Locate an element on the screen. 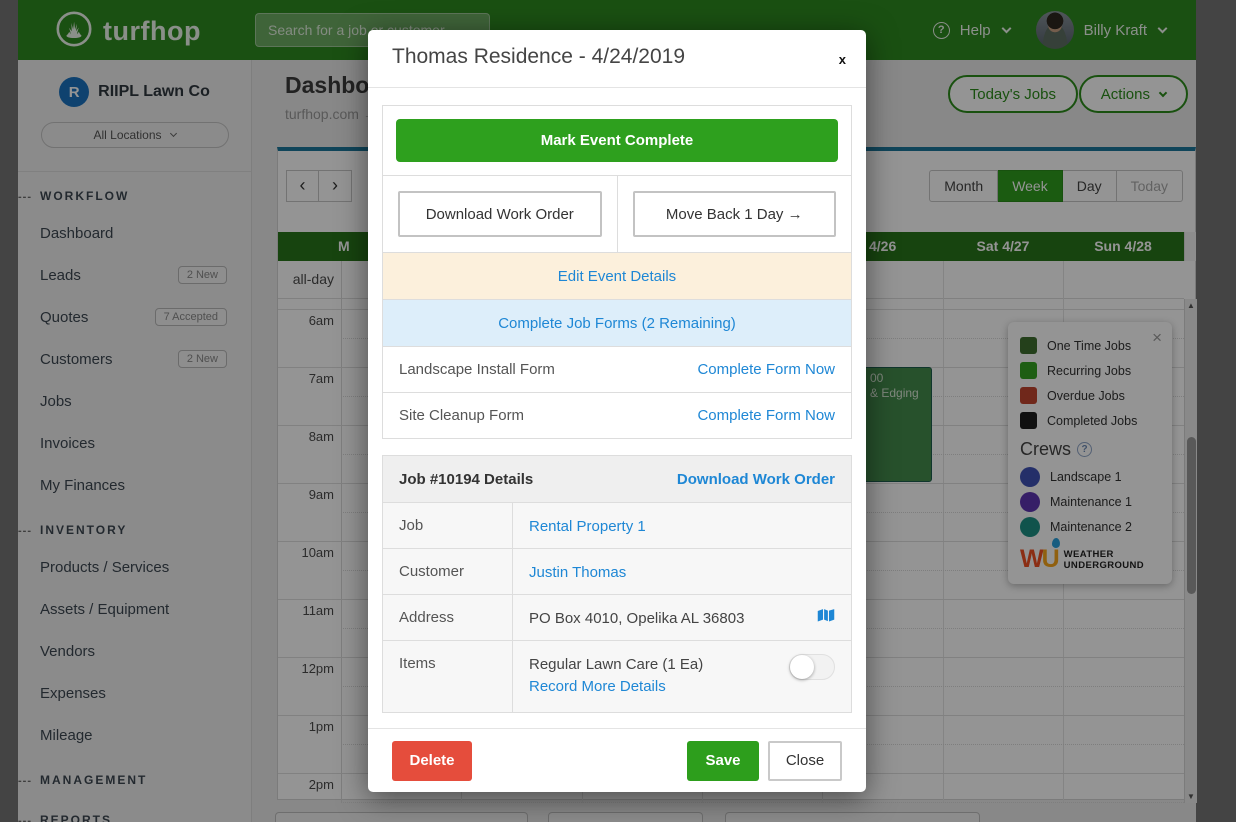  company-logo: R is located at coordinates (74, 92).